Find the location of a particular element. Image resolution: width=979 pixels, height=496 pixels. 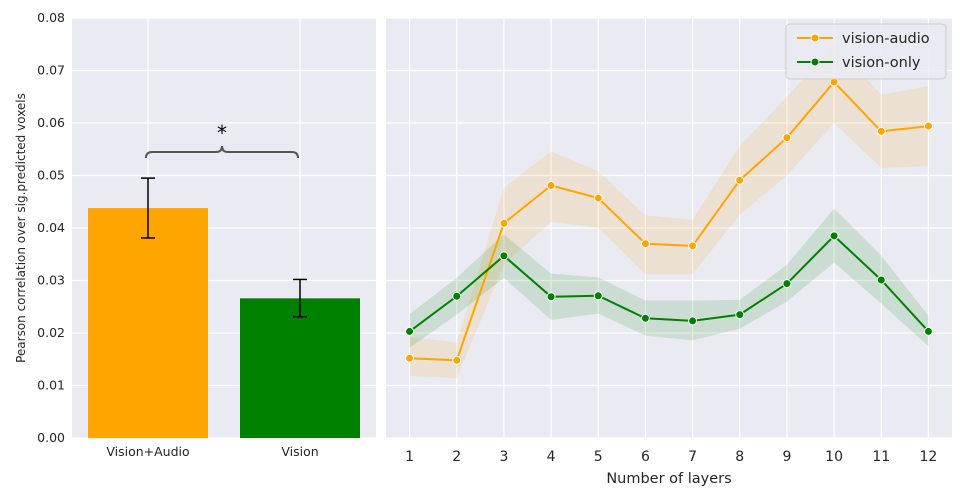

legend-label: vision-audio is located at coordinates (886, 39).